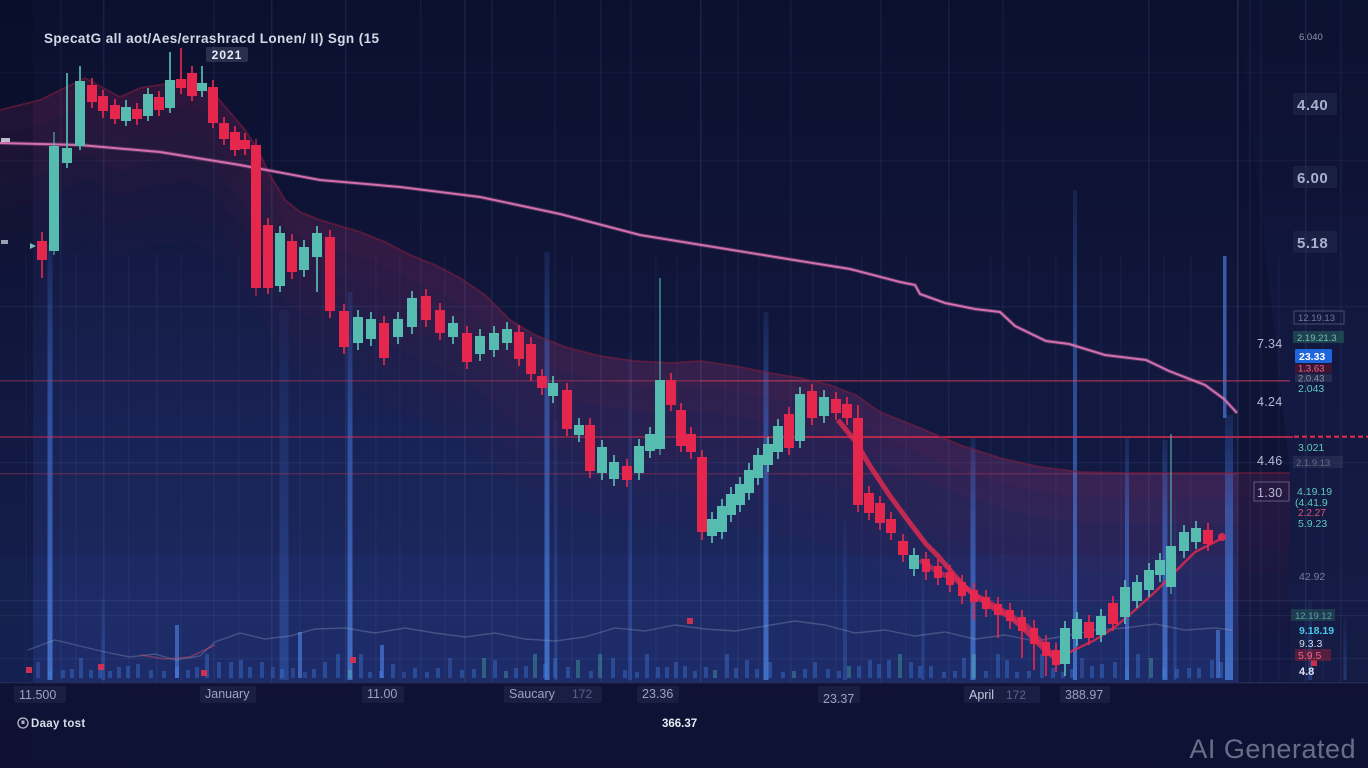  I want to click on svg-text: Saucary, so click(532, 694).